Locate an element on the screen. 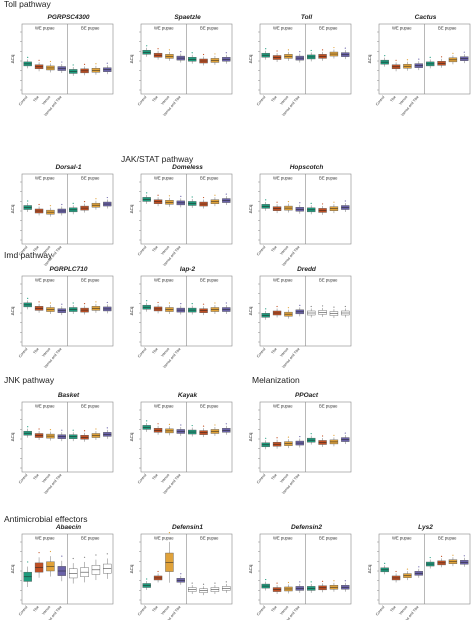  section-title: Melanization is located at coordinates (276, 380).